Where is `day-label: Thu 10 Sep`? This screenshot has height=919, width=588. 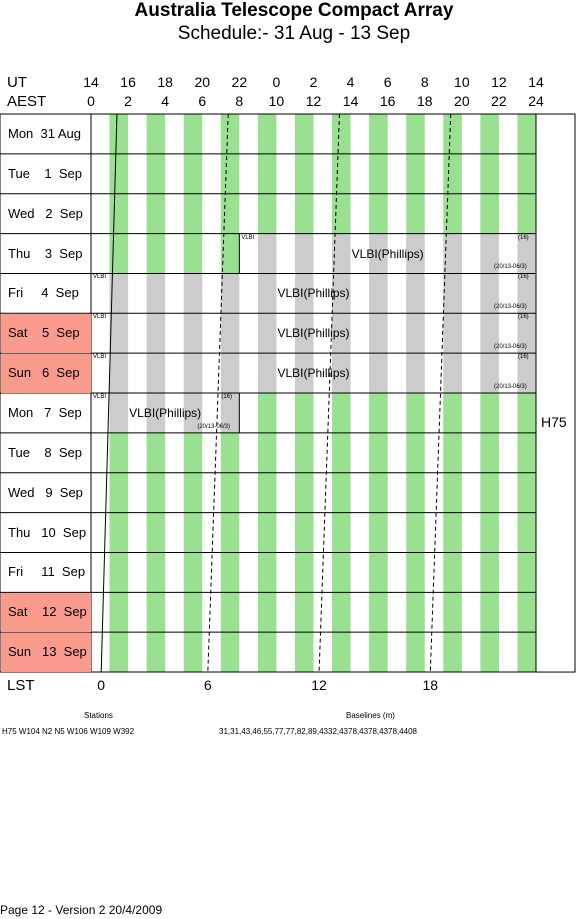 day-label: Thu 10 Sep is located at coordinates (47, 532).